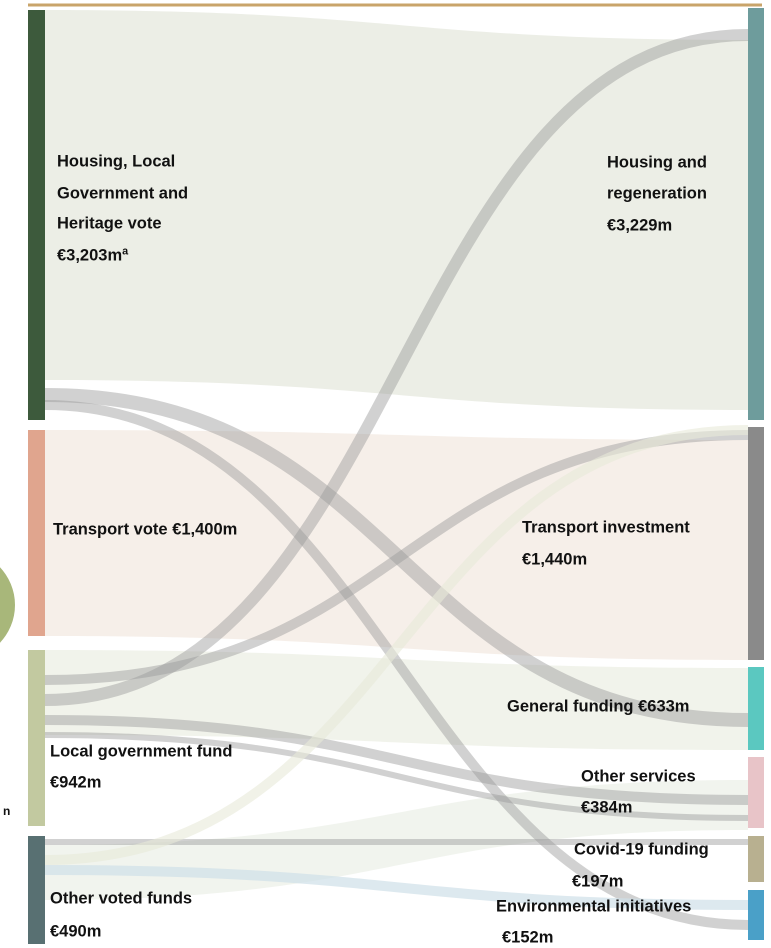  I want to click on node-label: €152m, so click(527, 937).